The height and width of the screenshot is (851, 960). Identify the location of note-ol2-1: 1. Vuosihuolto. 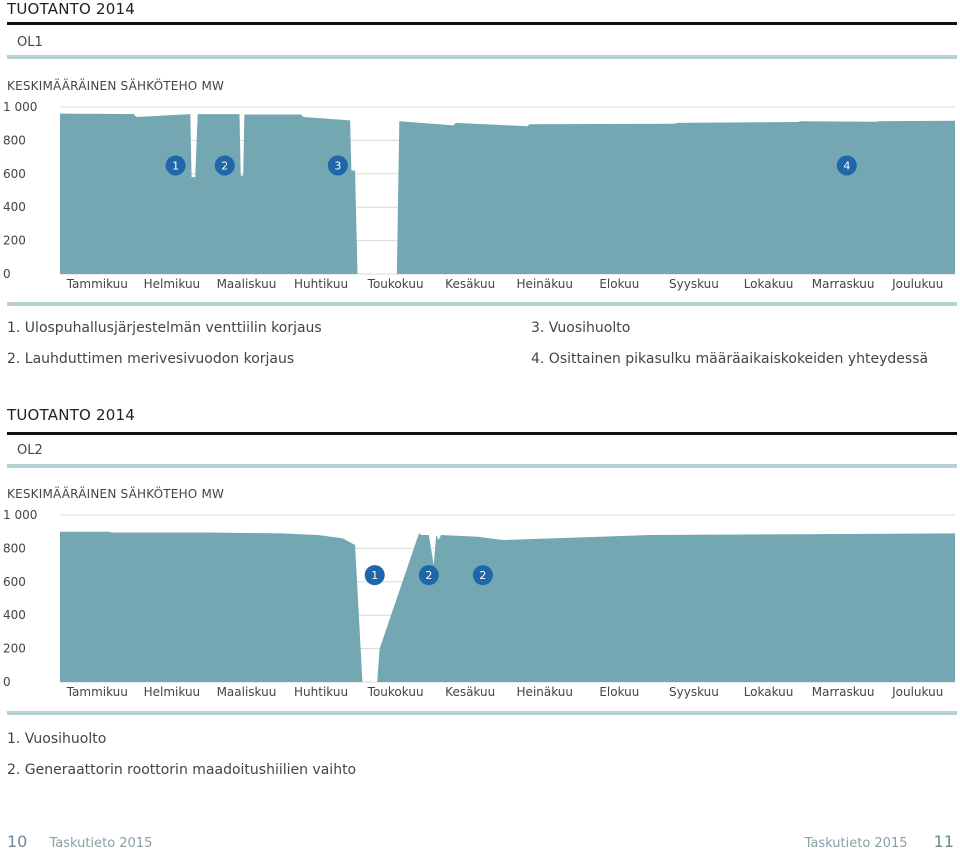
(57, 739).